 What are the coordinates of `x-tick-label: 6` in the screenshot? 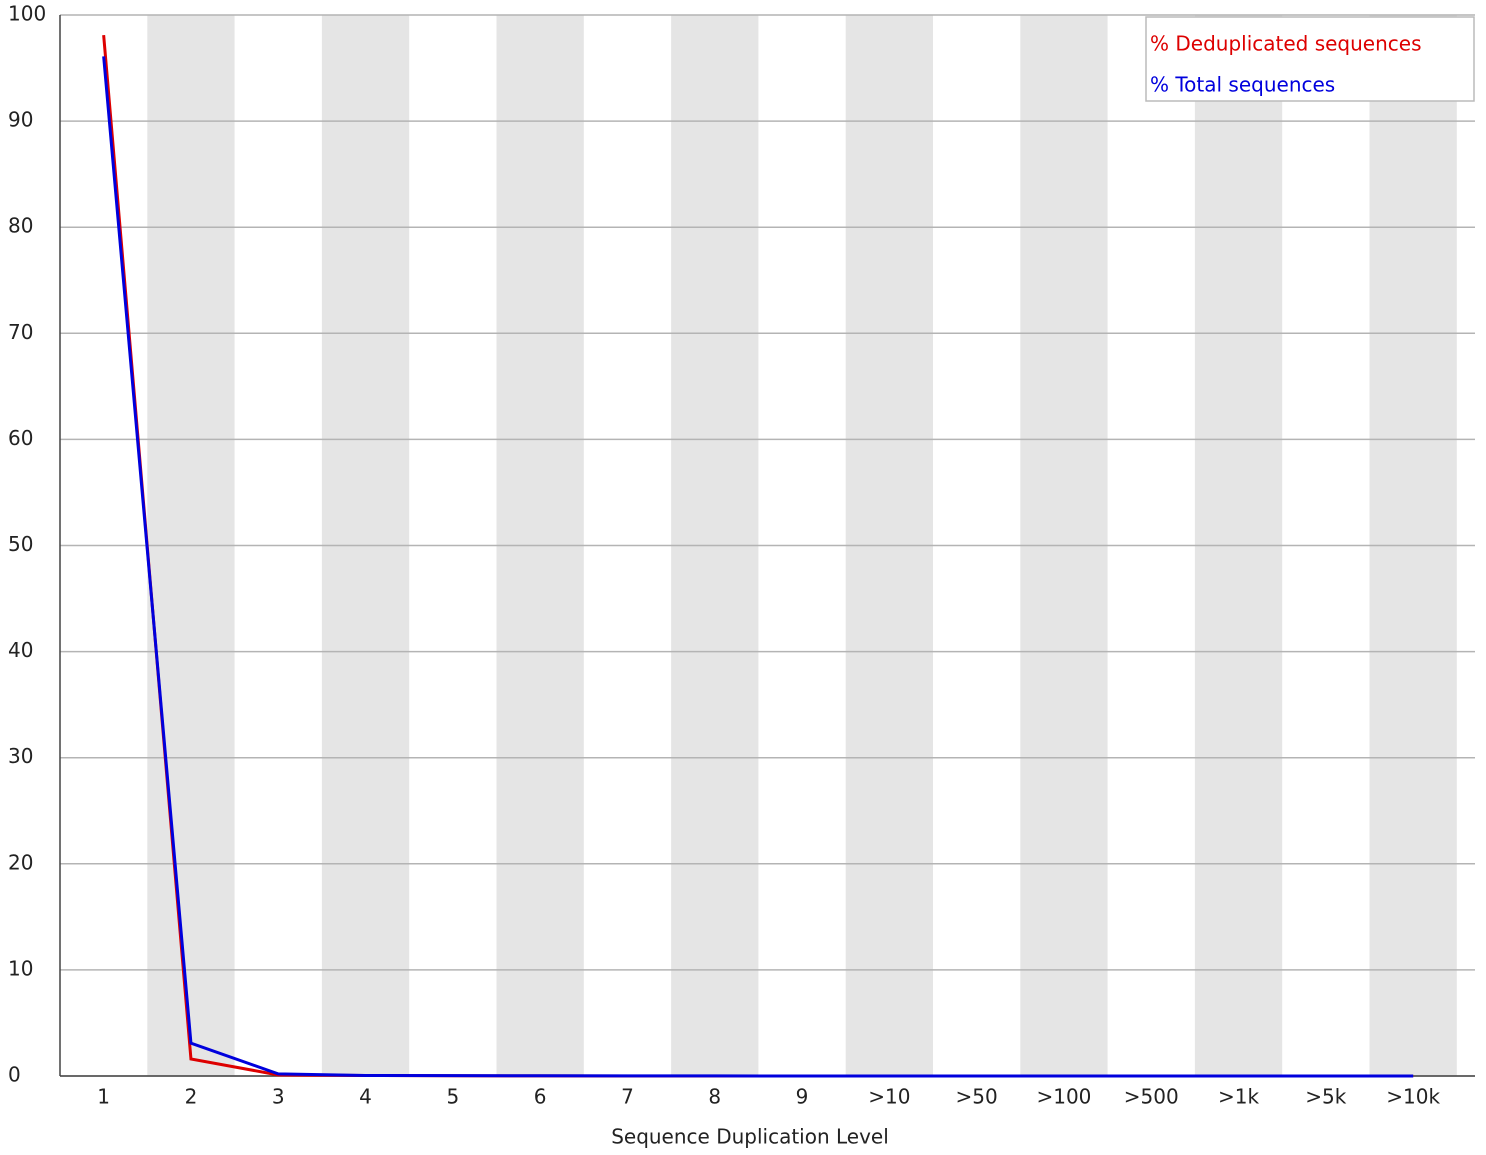 It's located at (540, 1097).